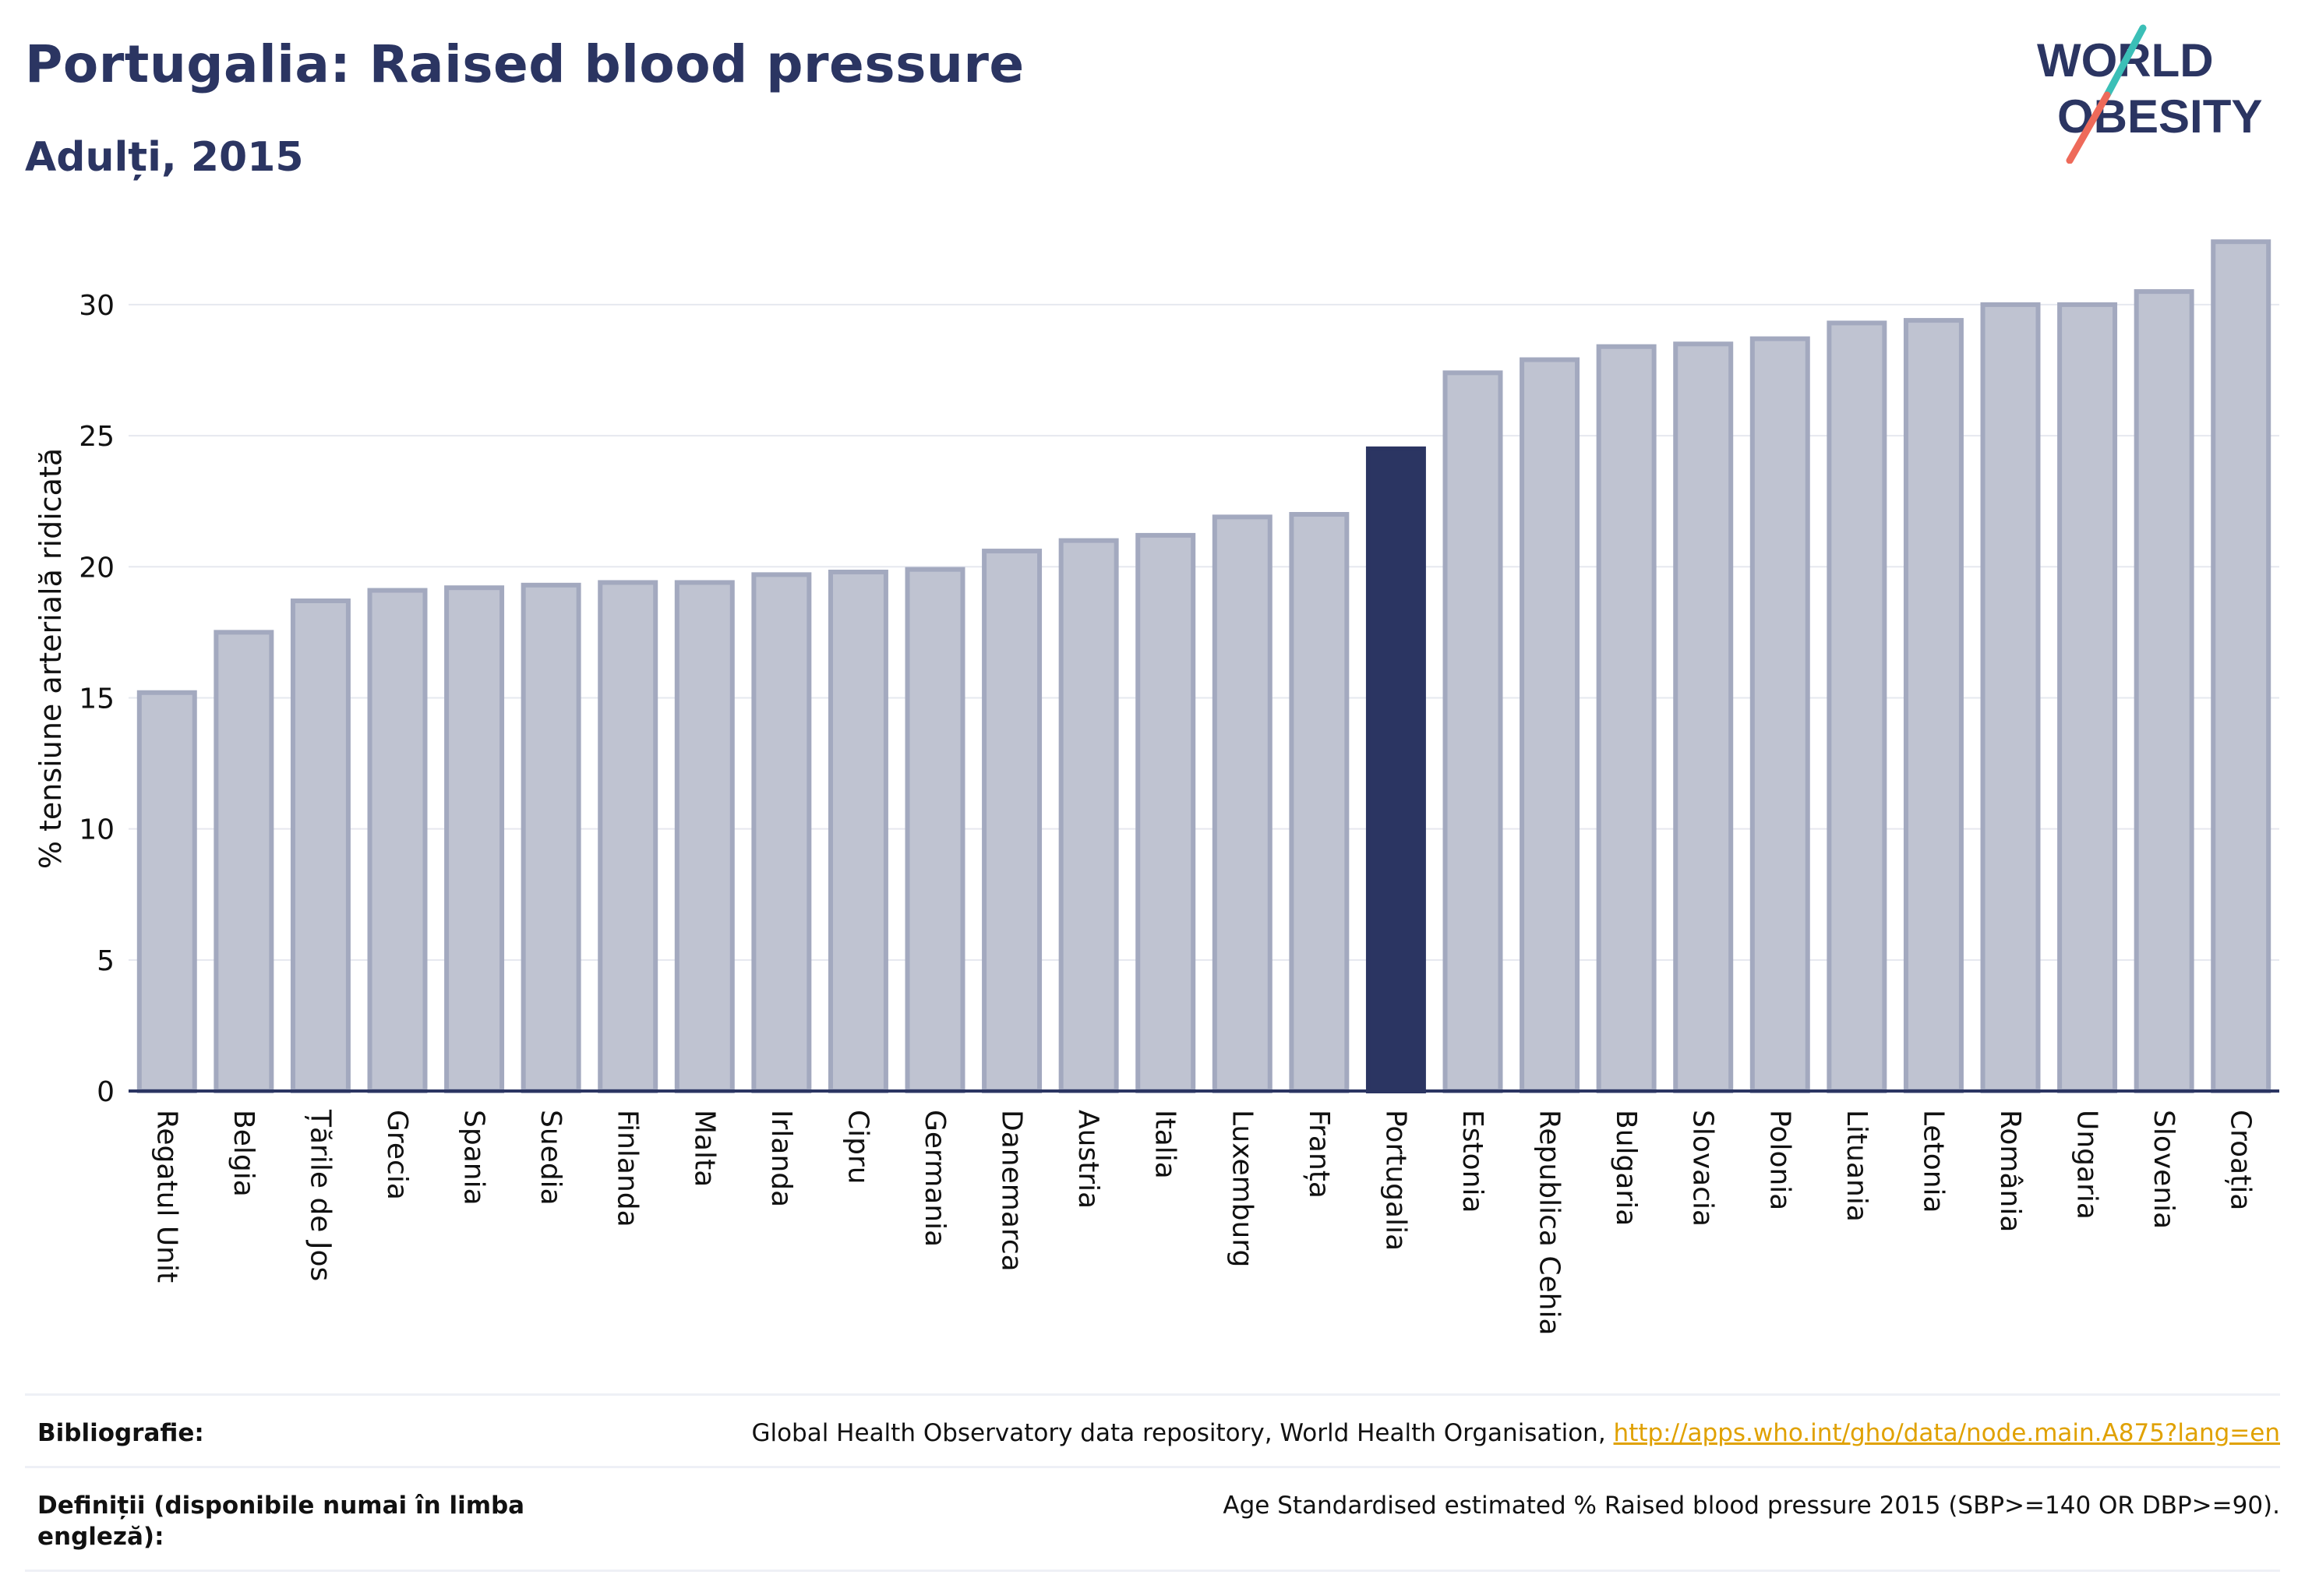  I want to click on x-tick-label: Spania, so click(474, 1158).